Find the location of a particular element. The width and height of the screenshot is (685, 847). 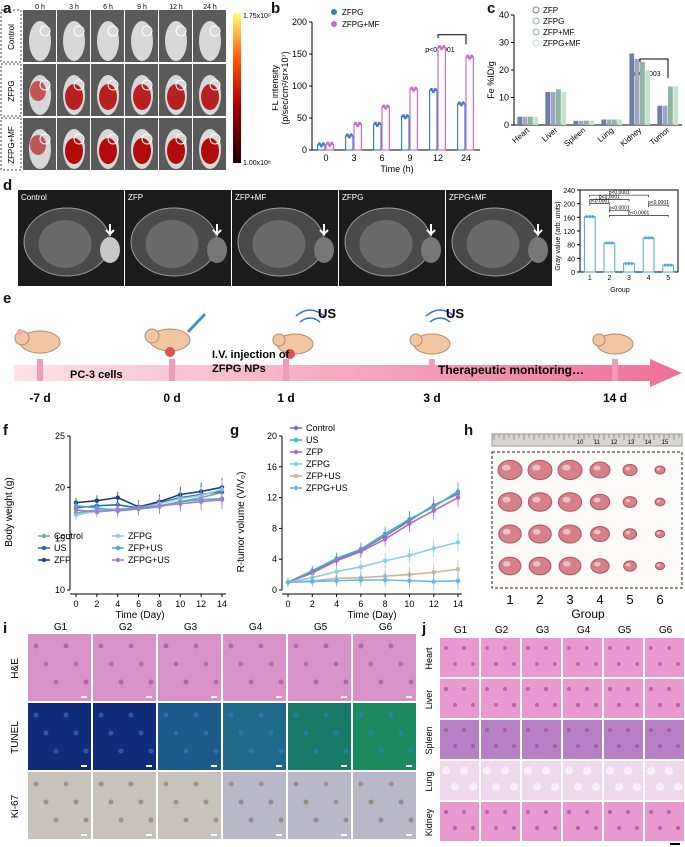

row-label-box is located at coordinates (11, 90).